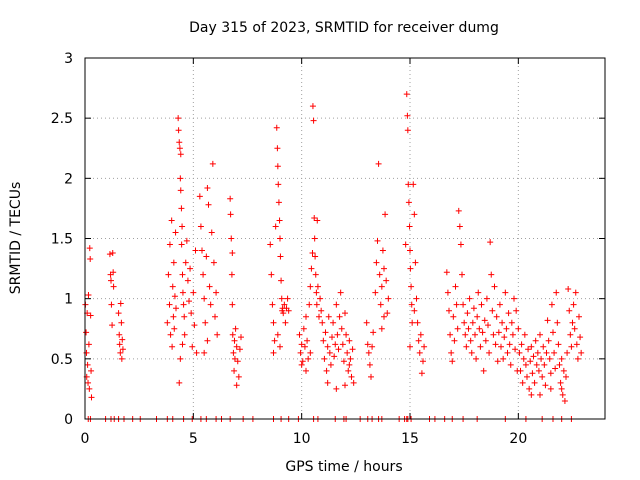 This screenshot has width=640, height=480. Describe the element at coordinates (68, 179) in the screenshot. I see `y-tick-label: 2` at that location.